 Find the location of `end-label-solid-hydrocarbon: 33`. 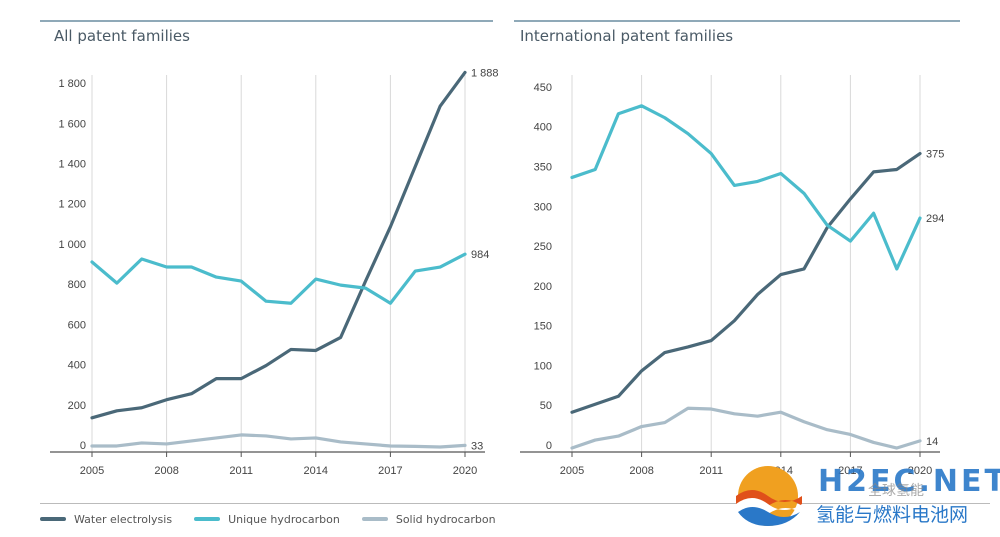

end-label-solid-hydrocarbon: 33 is located at coordinates (477, 446).